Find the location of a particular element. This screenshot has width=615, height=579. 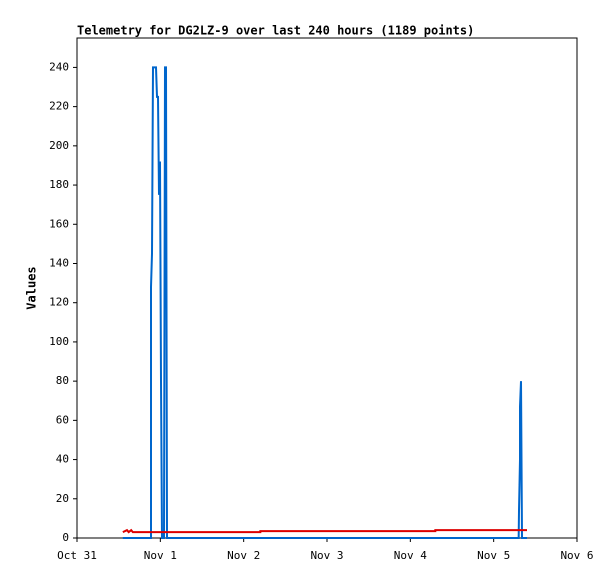

y-tick-label: 60 is located at coordinates (62, 419).